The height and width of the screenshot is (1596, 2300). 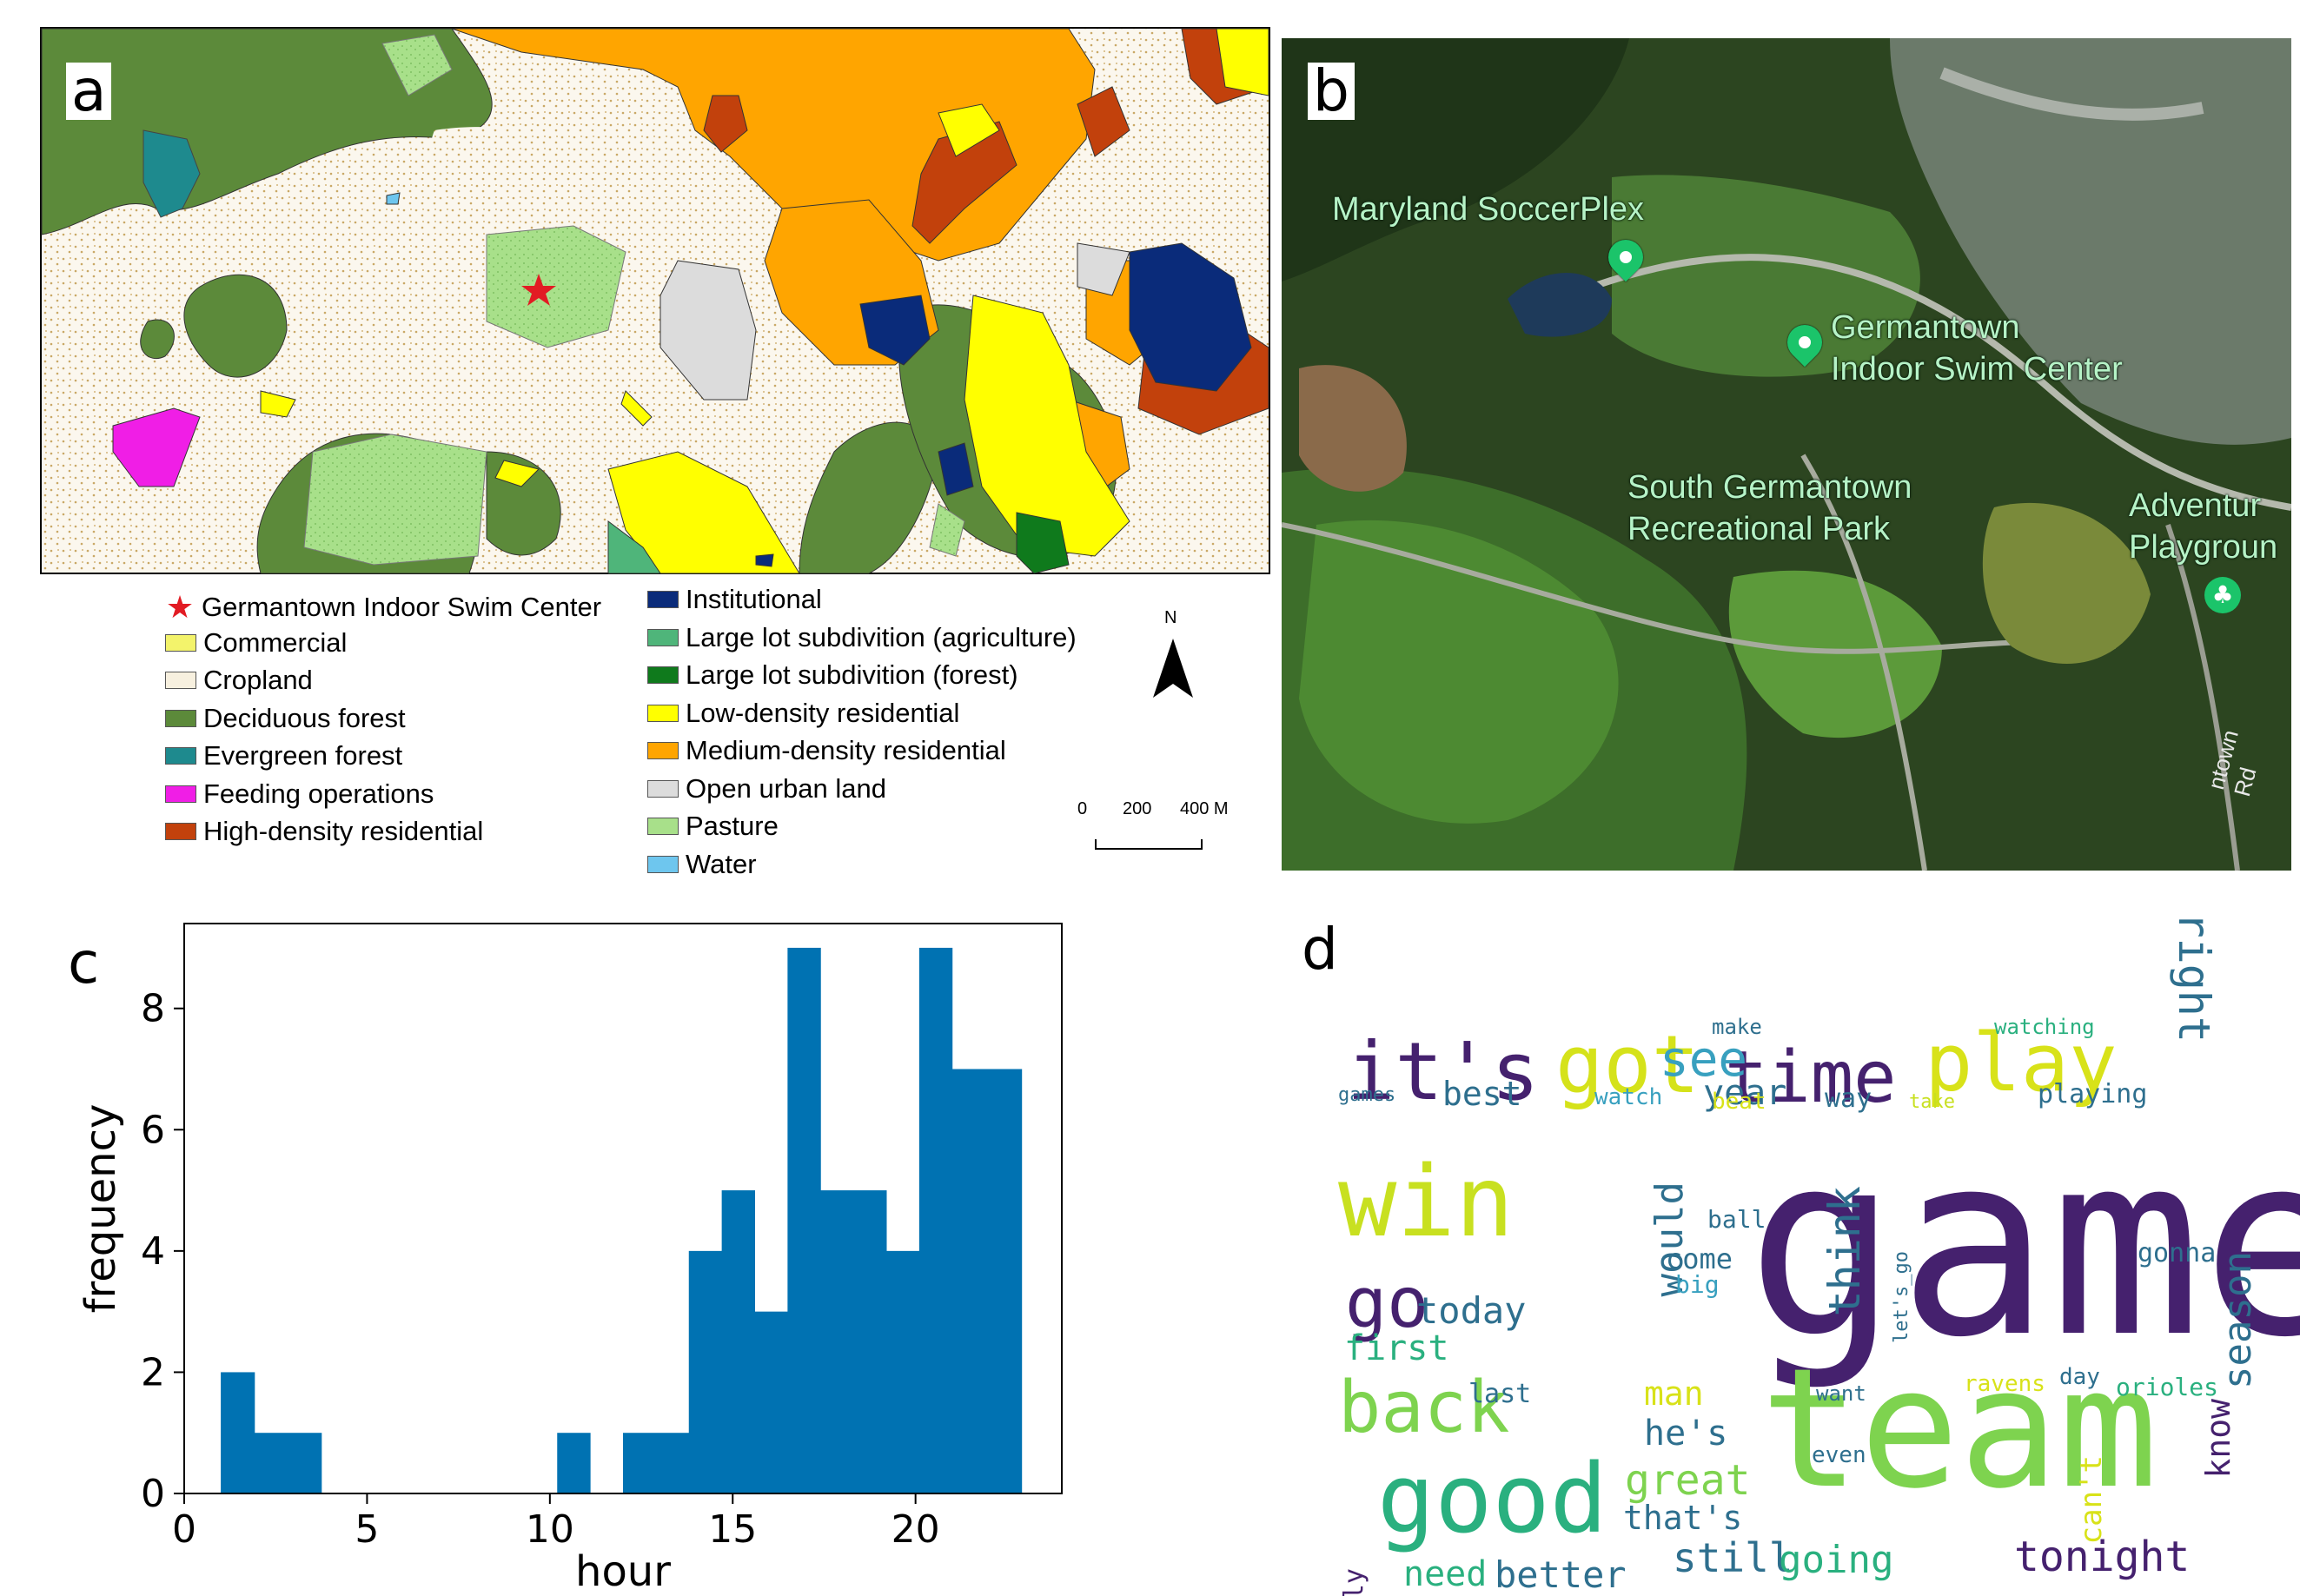 What do you see at coordinates (623, 1208) in the screenshot?
I see `plot-frame` at bounding box center [623, 1208].